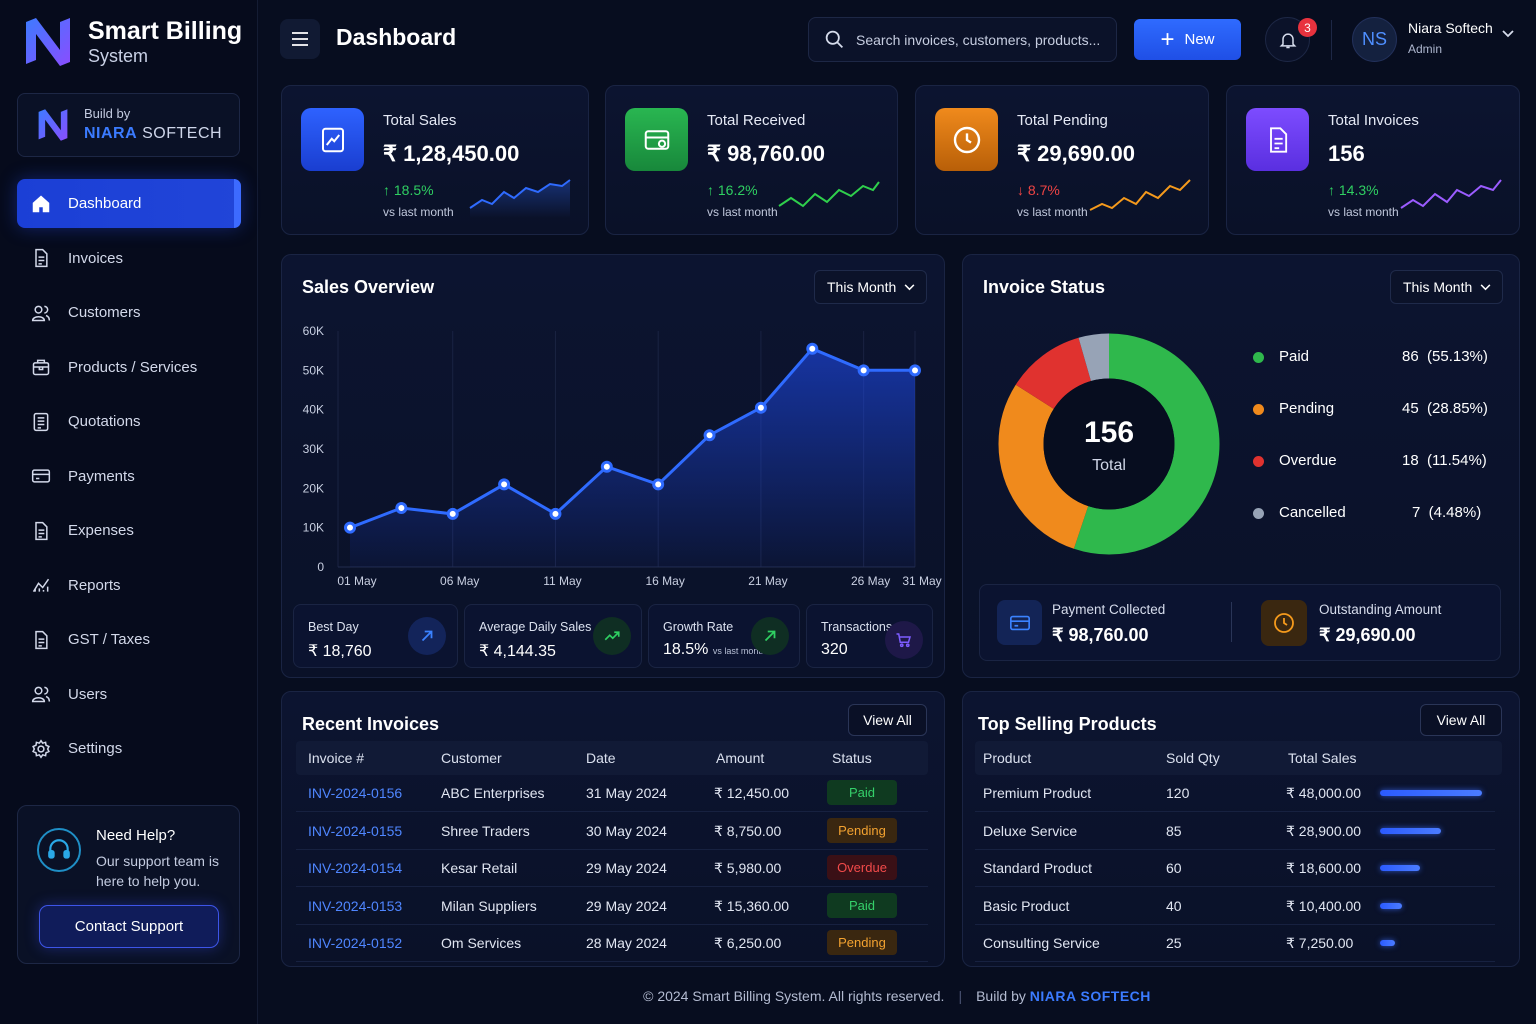  What do you see at coordinates (355, 793) in the screenshot?
I see `invoice-id-link: INV-2024-0156` at bounding box center [355, 793].